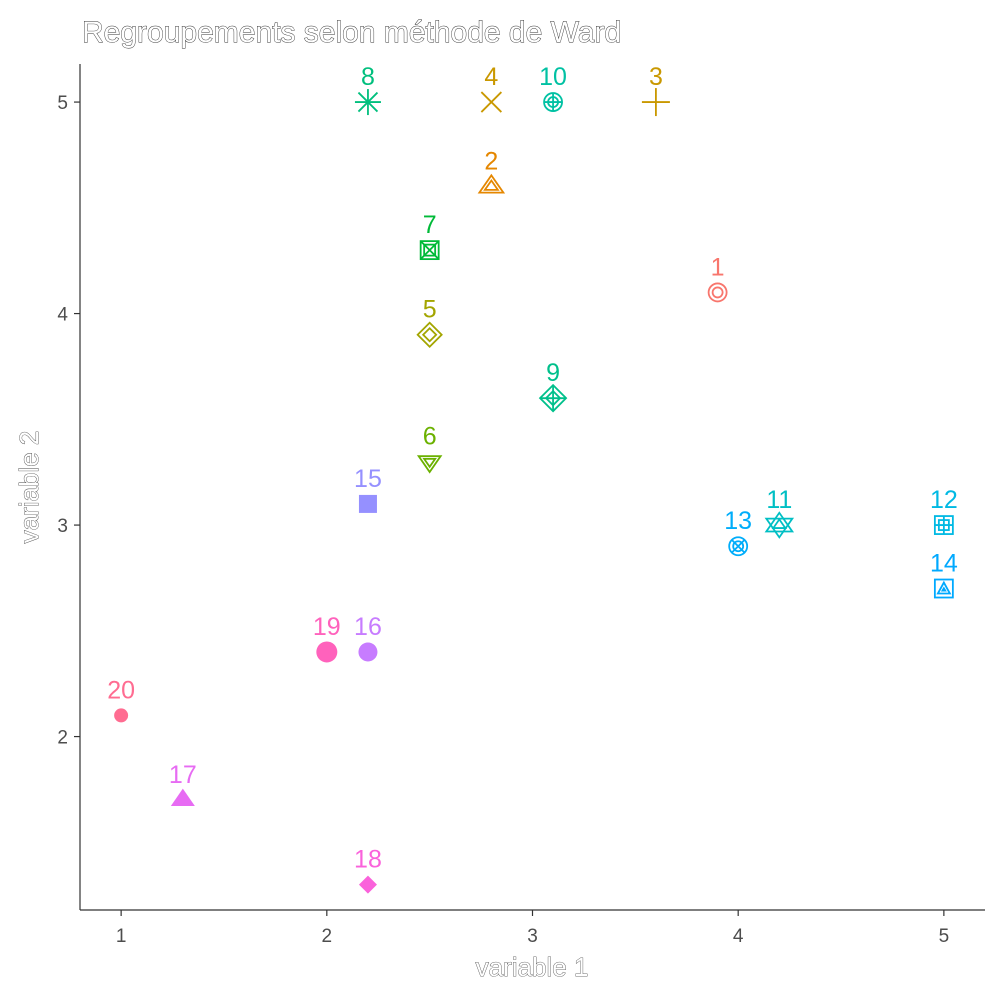 The image size is (1000, 1000). I want to click on point-label: 3, so click(656, 77).